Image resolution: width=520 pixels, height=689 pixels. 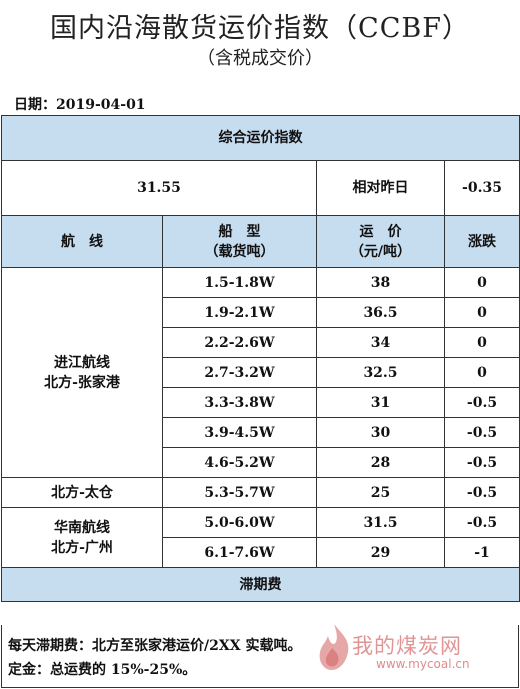 I want to click on ship-type-cell: 1.9-2.1W, so click(x=239, y=312).